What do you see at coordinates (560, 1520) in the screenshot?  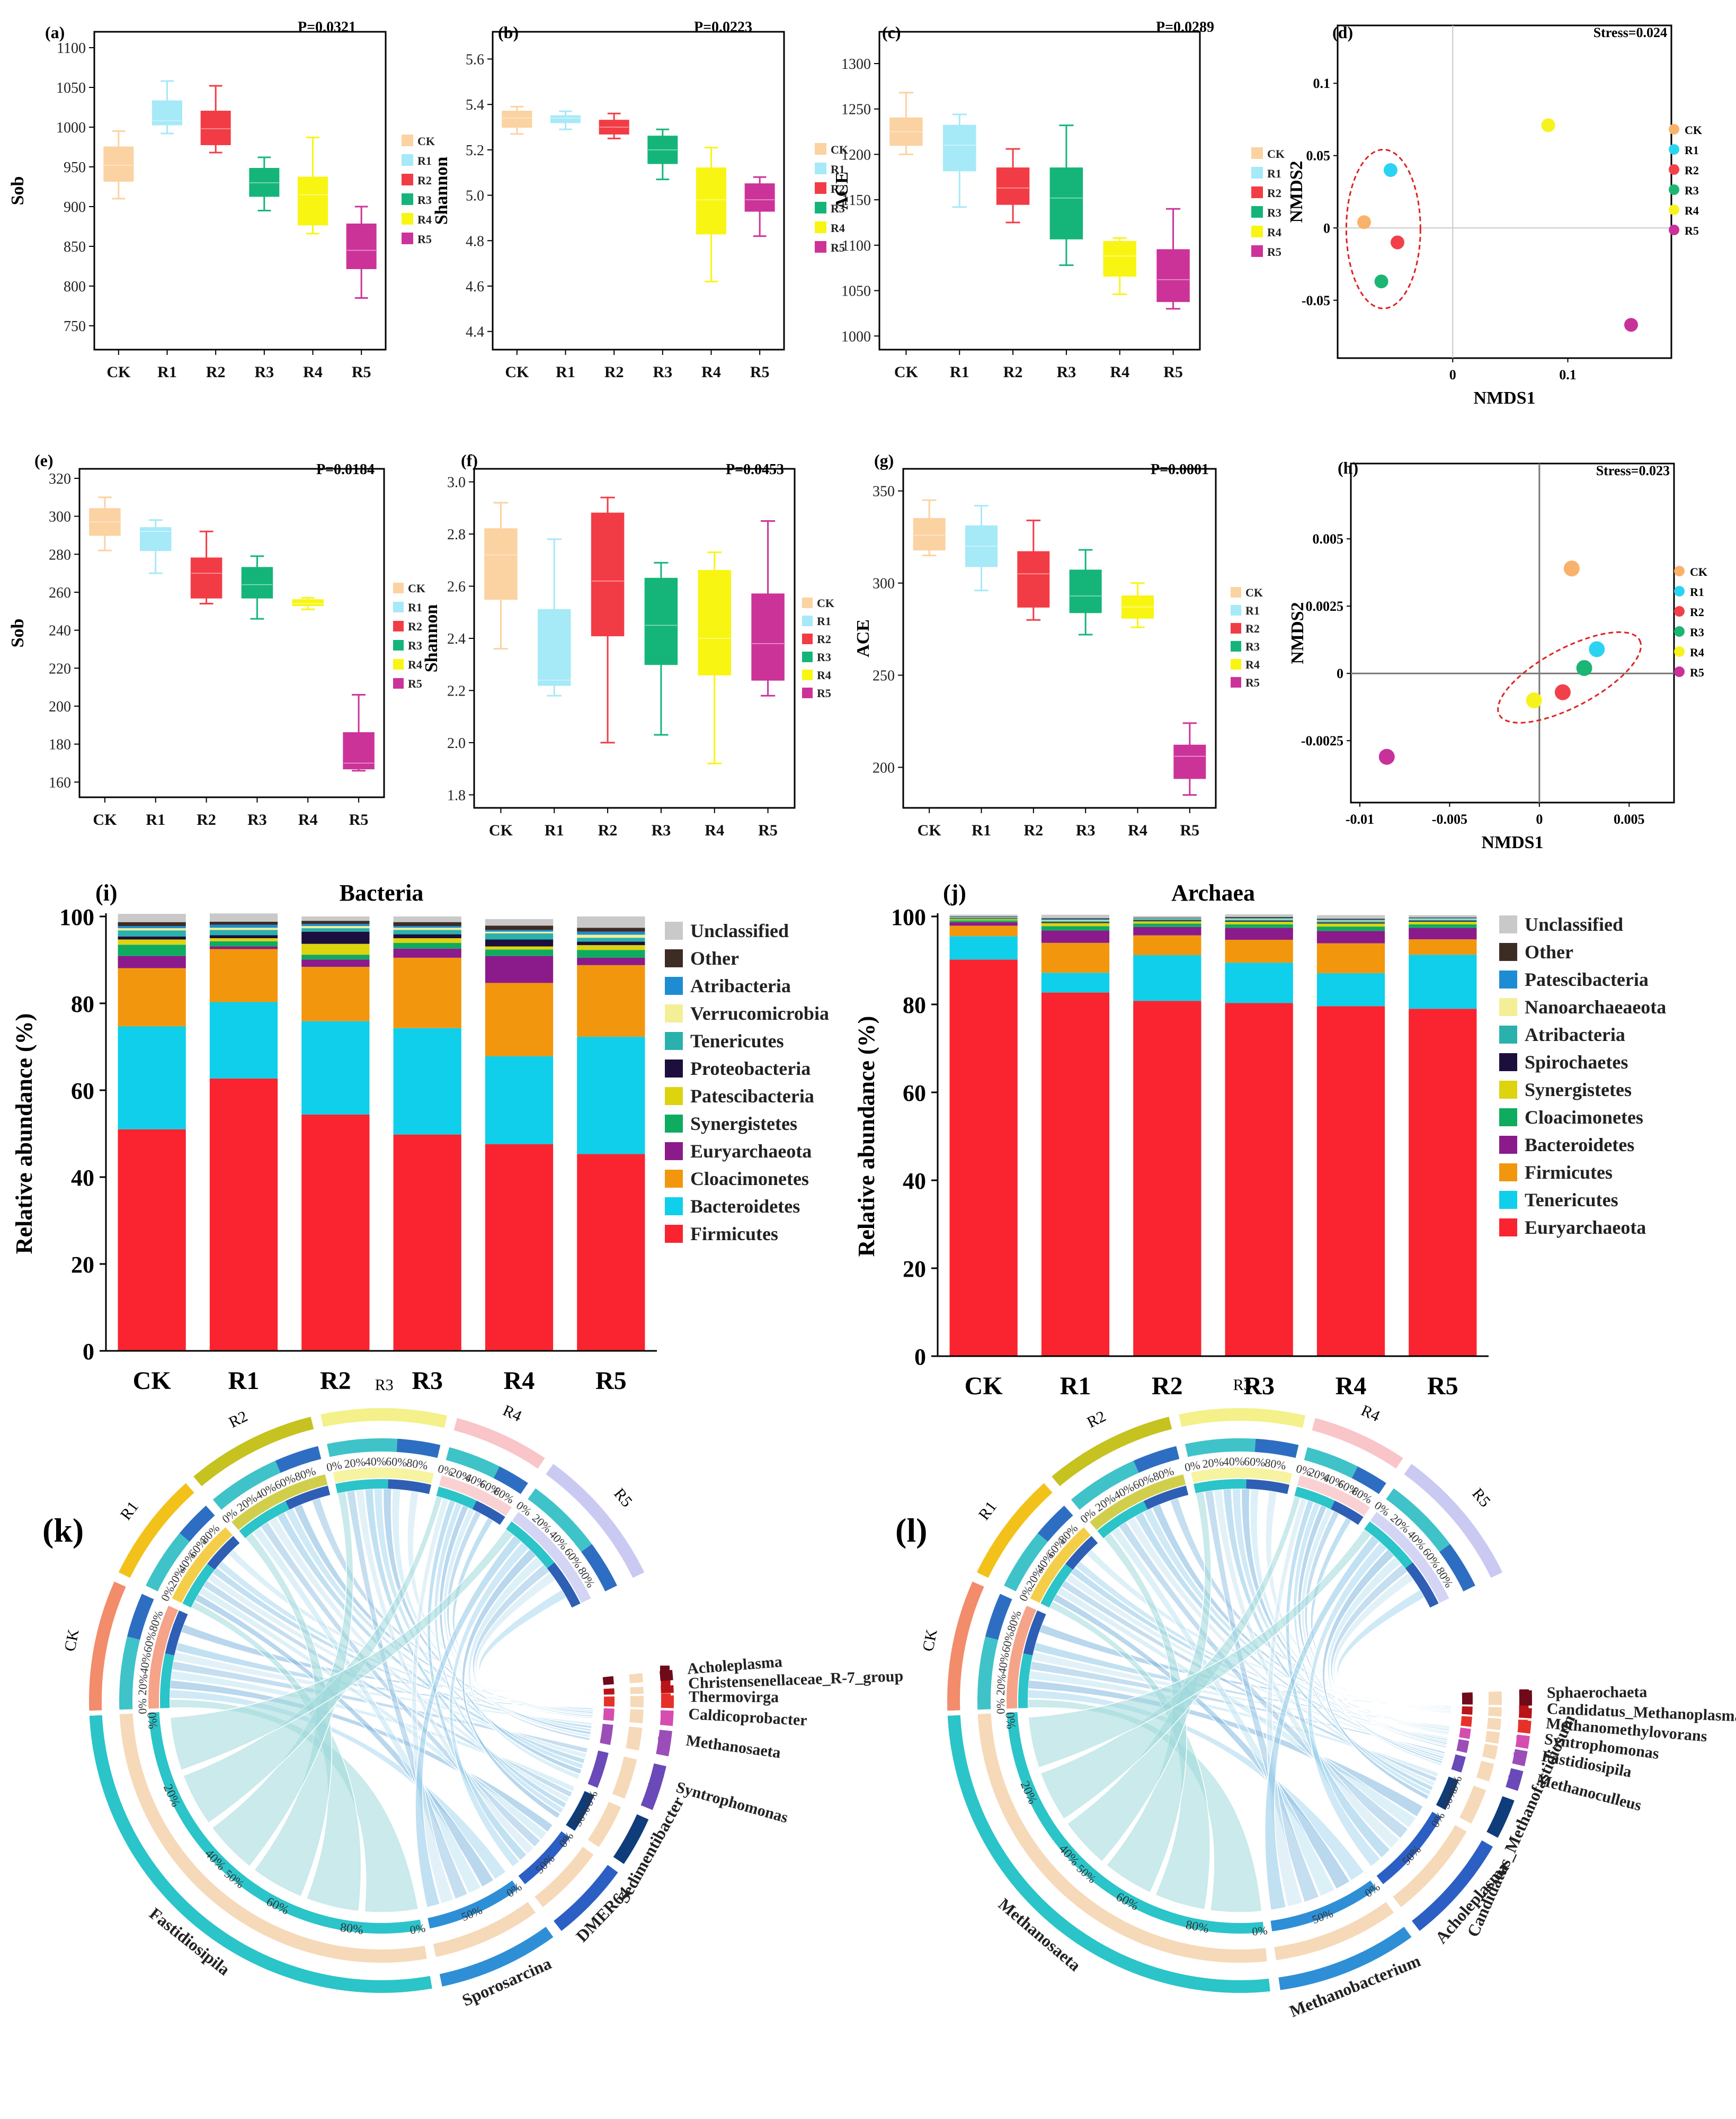 I see `sample-mid-arc-r5` at bounding box center [560, 1520].